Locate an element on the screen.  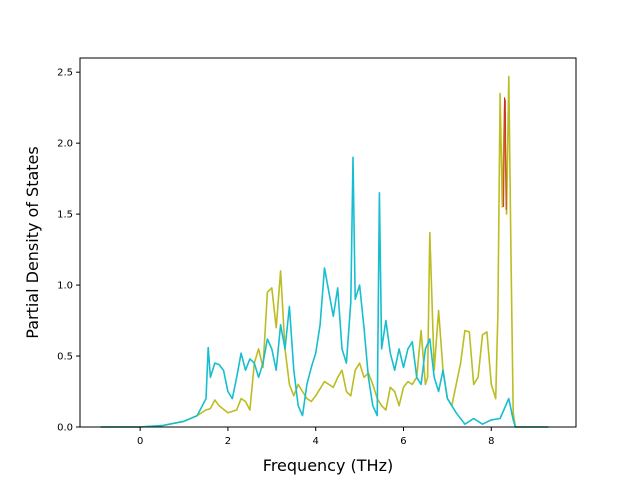
y-tick-label: 1.0 is located at coordinates (65, 286).